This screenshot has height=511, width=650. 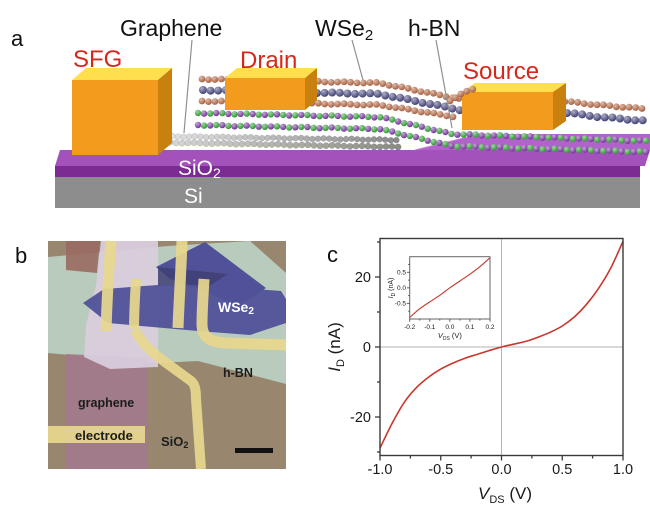 I want to click on curve-path, so click(x=450, y=287).